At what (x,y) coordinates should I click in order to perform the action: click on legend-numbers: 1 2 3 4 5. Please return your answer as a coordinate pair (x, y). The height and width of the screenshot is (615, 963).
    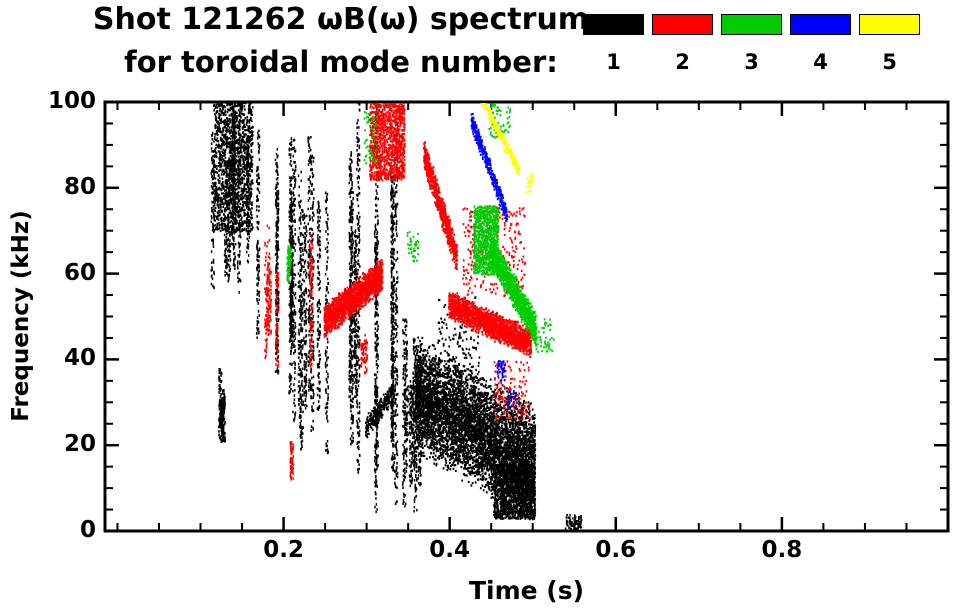
    Looking at the image, I should click on (751, 62).